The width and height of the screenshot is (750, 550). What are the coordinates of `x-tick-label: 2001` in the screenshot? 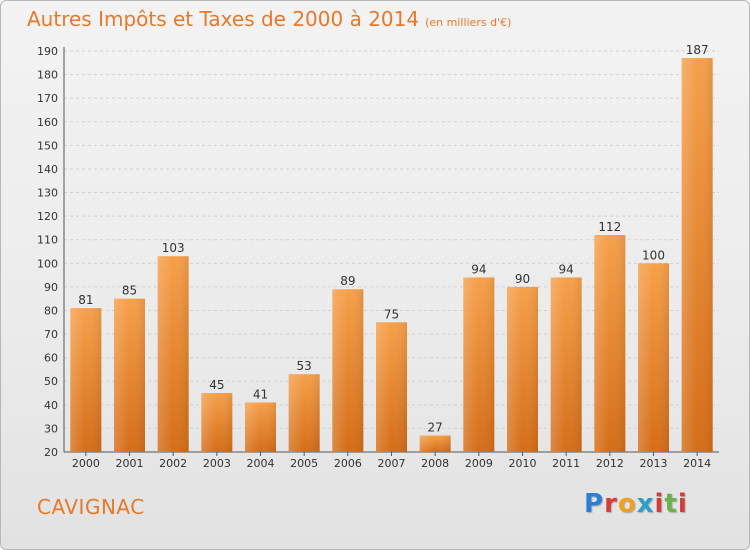 It's located at (130, 463).